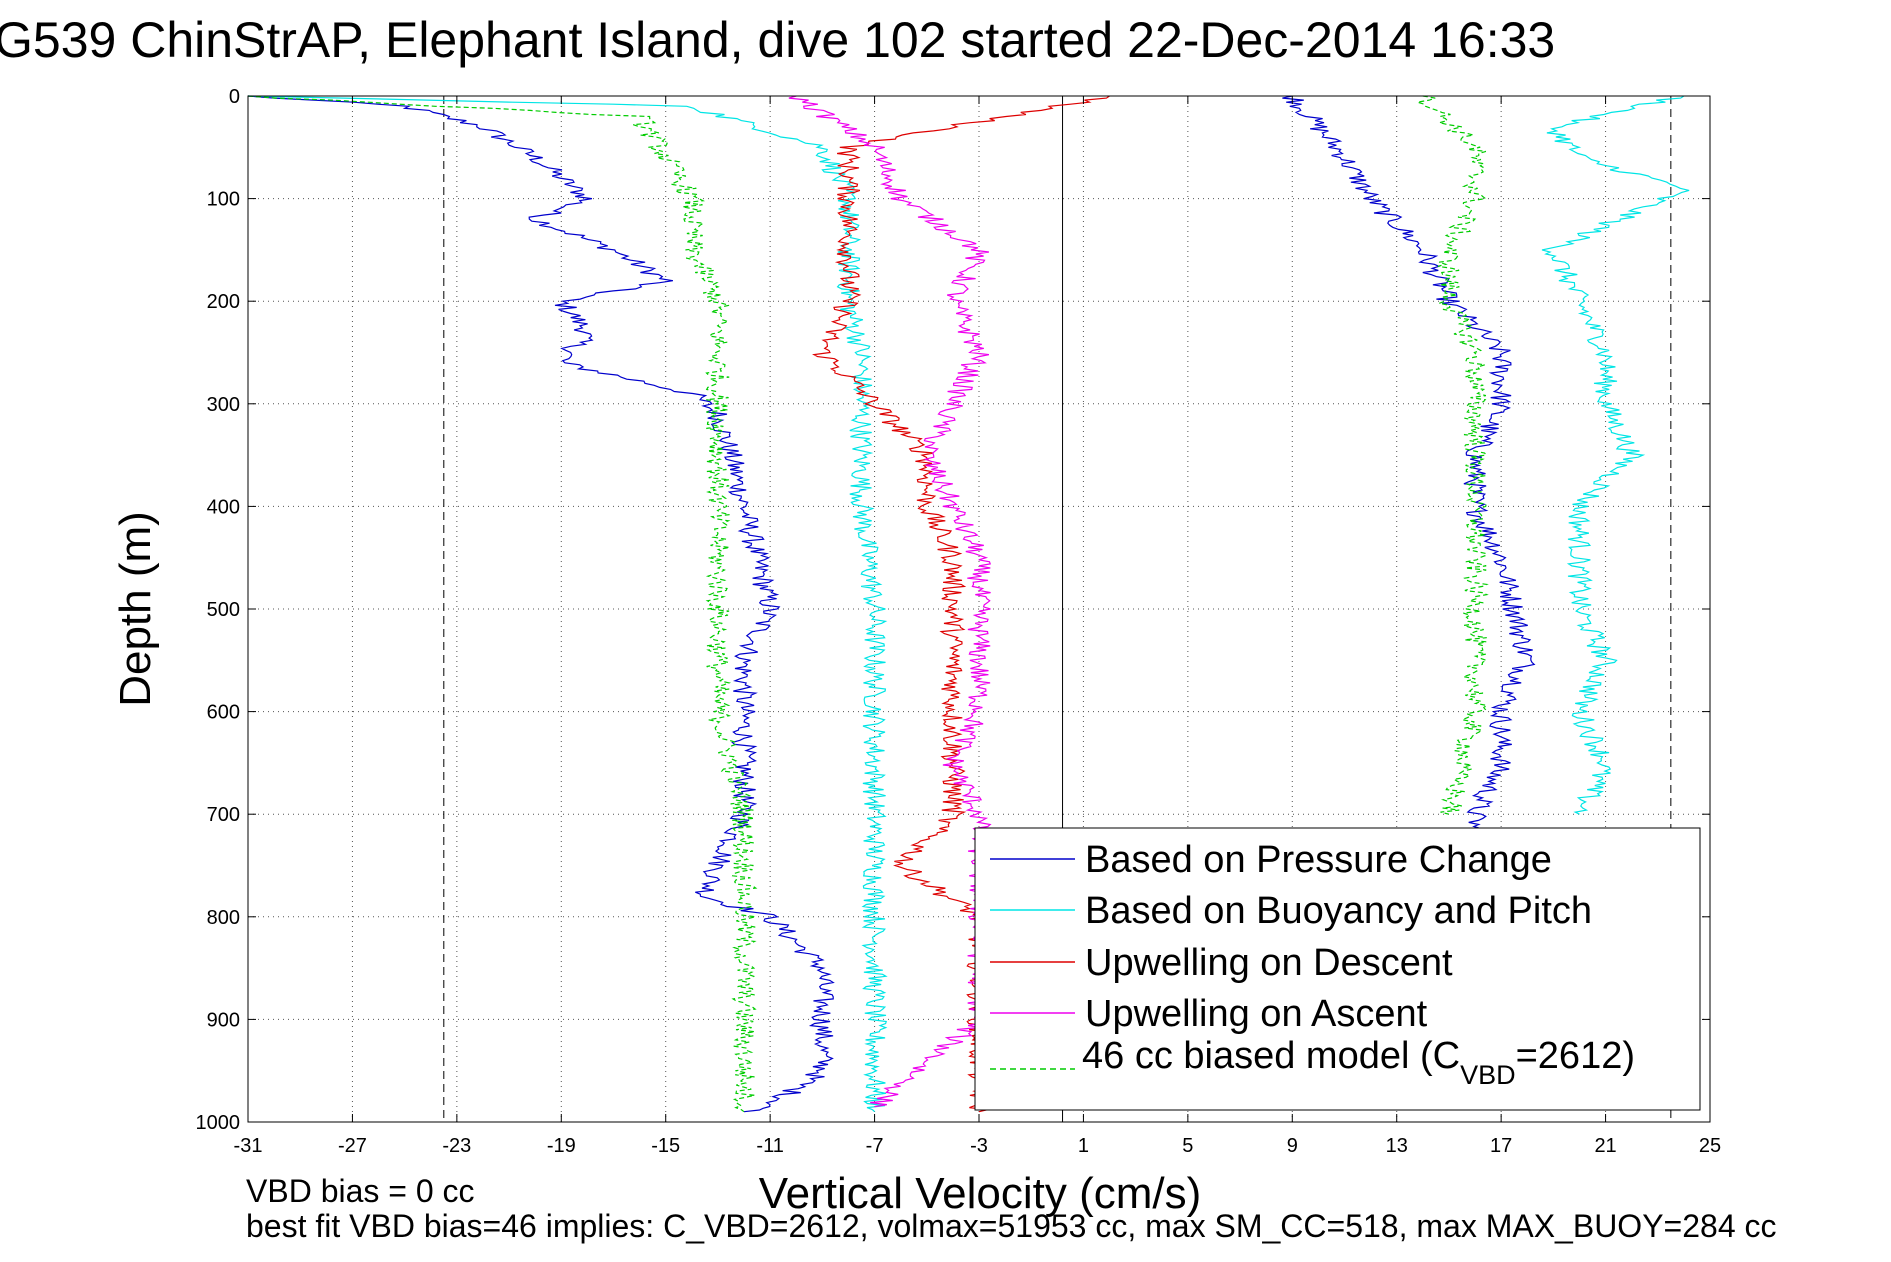  What do you see at coordinates (360, 1191) in the screenshot?
I see `footer-bias: VBD bias = 0 cc` at bounding box center [360, 1191].